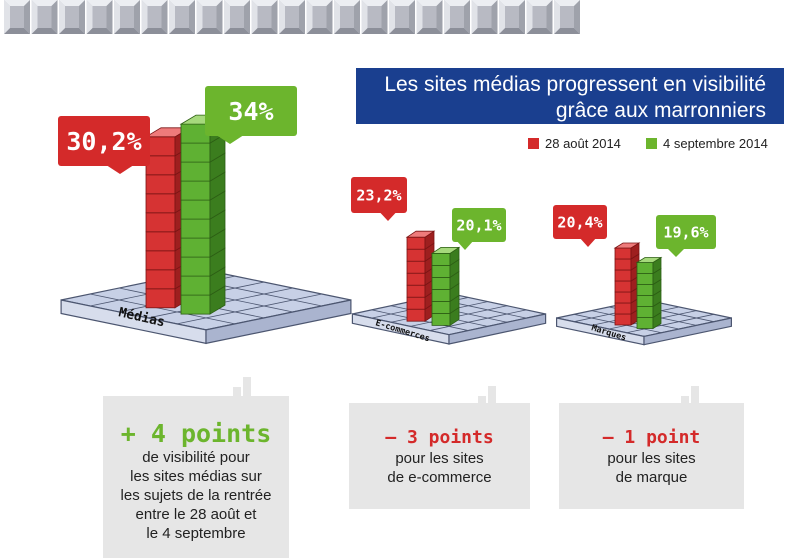 This screenshot has width=800, height=558. Describe the element at coordinates (196, 514) in the screenshot. I see `summary-medias-line-4: entre le 28 août et` at that location.